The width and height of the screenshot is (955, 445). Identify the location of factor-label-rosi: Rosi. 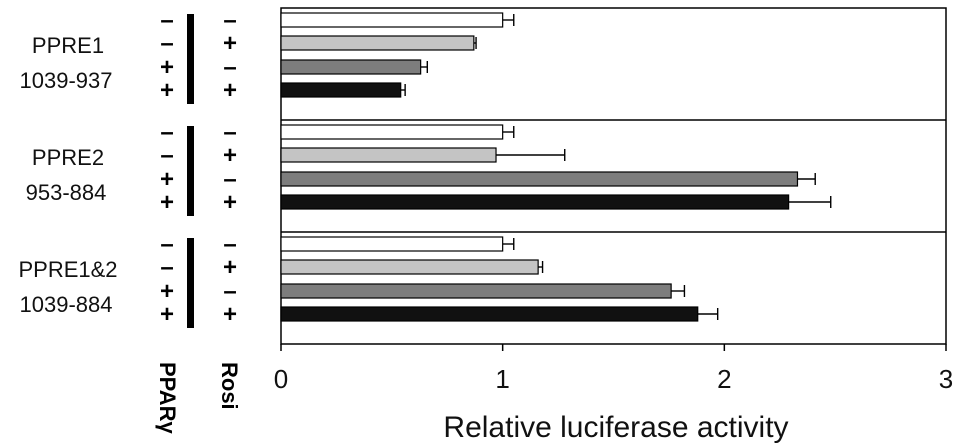
(229, 386).